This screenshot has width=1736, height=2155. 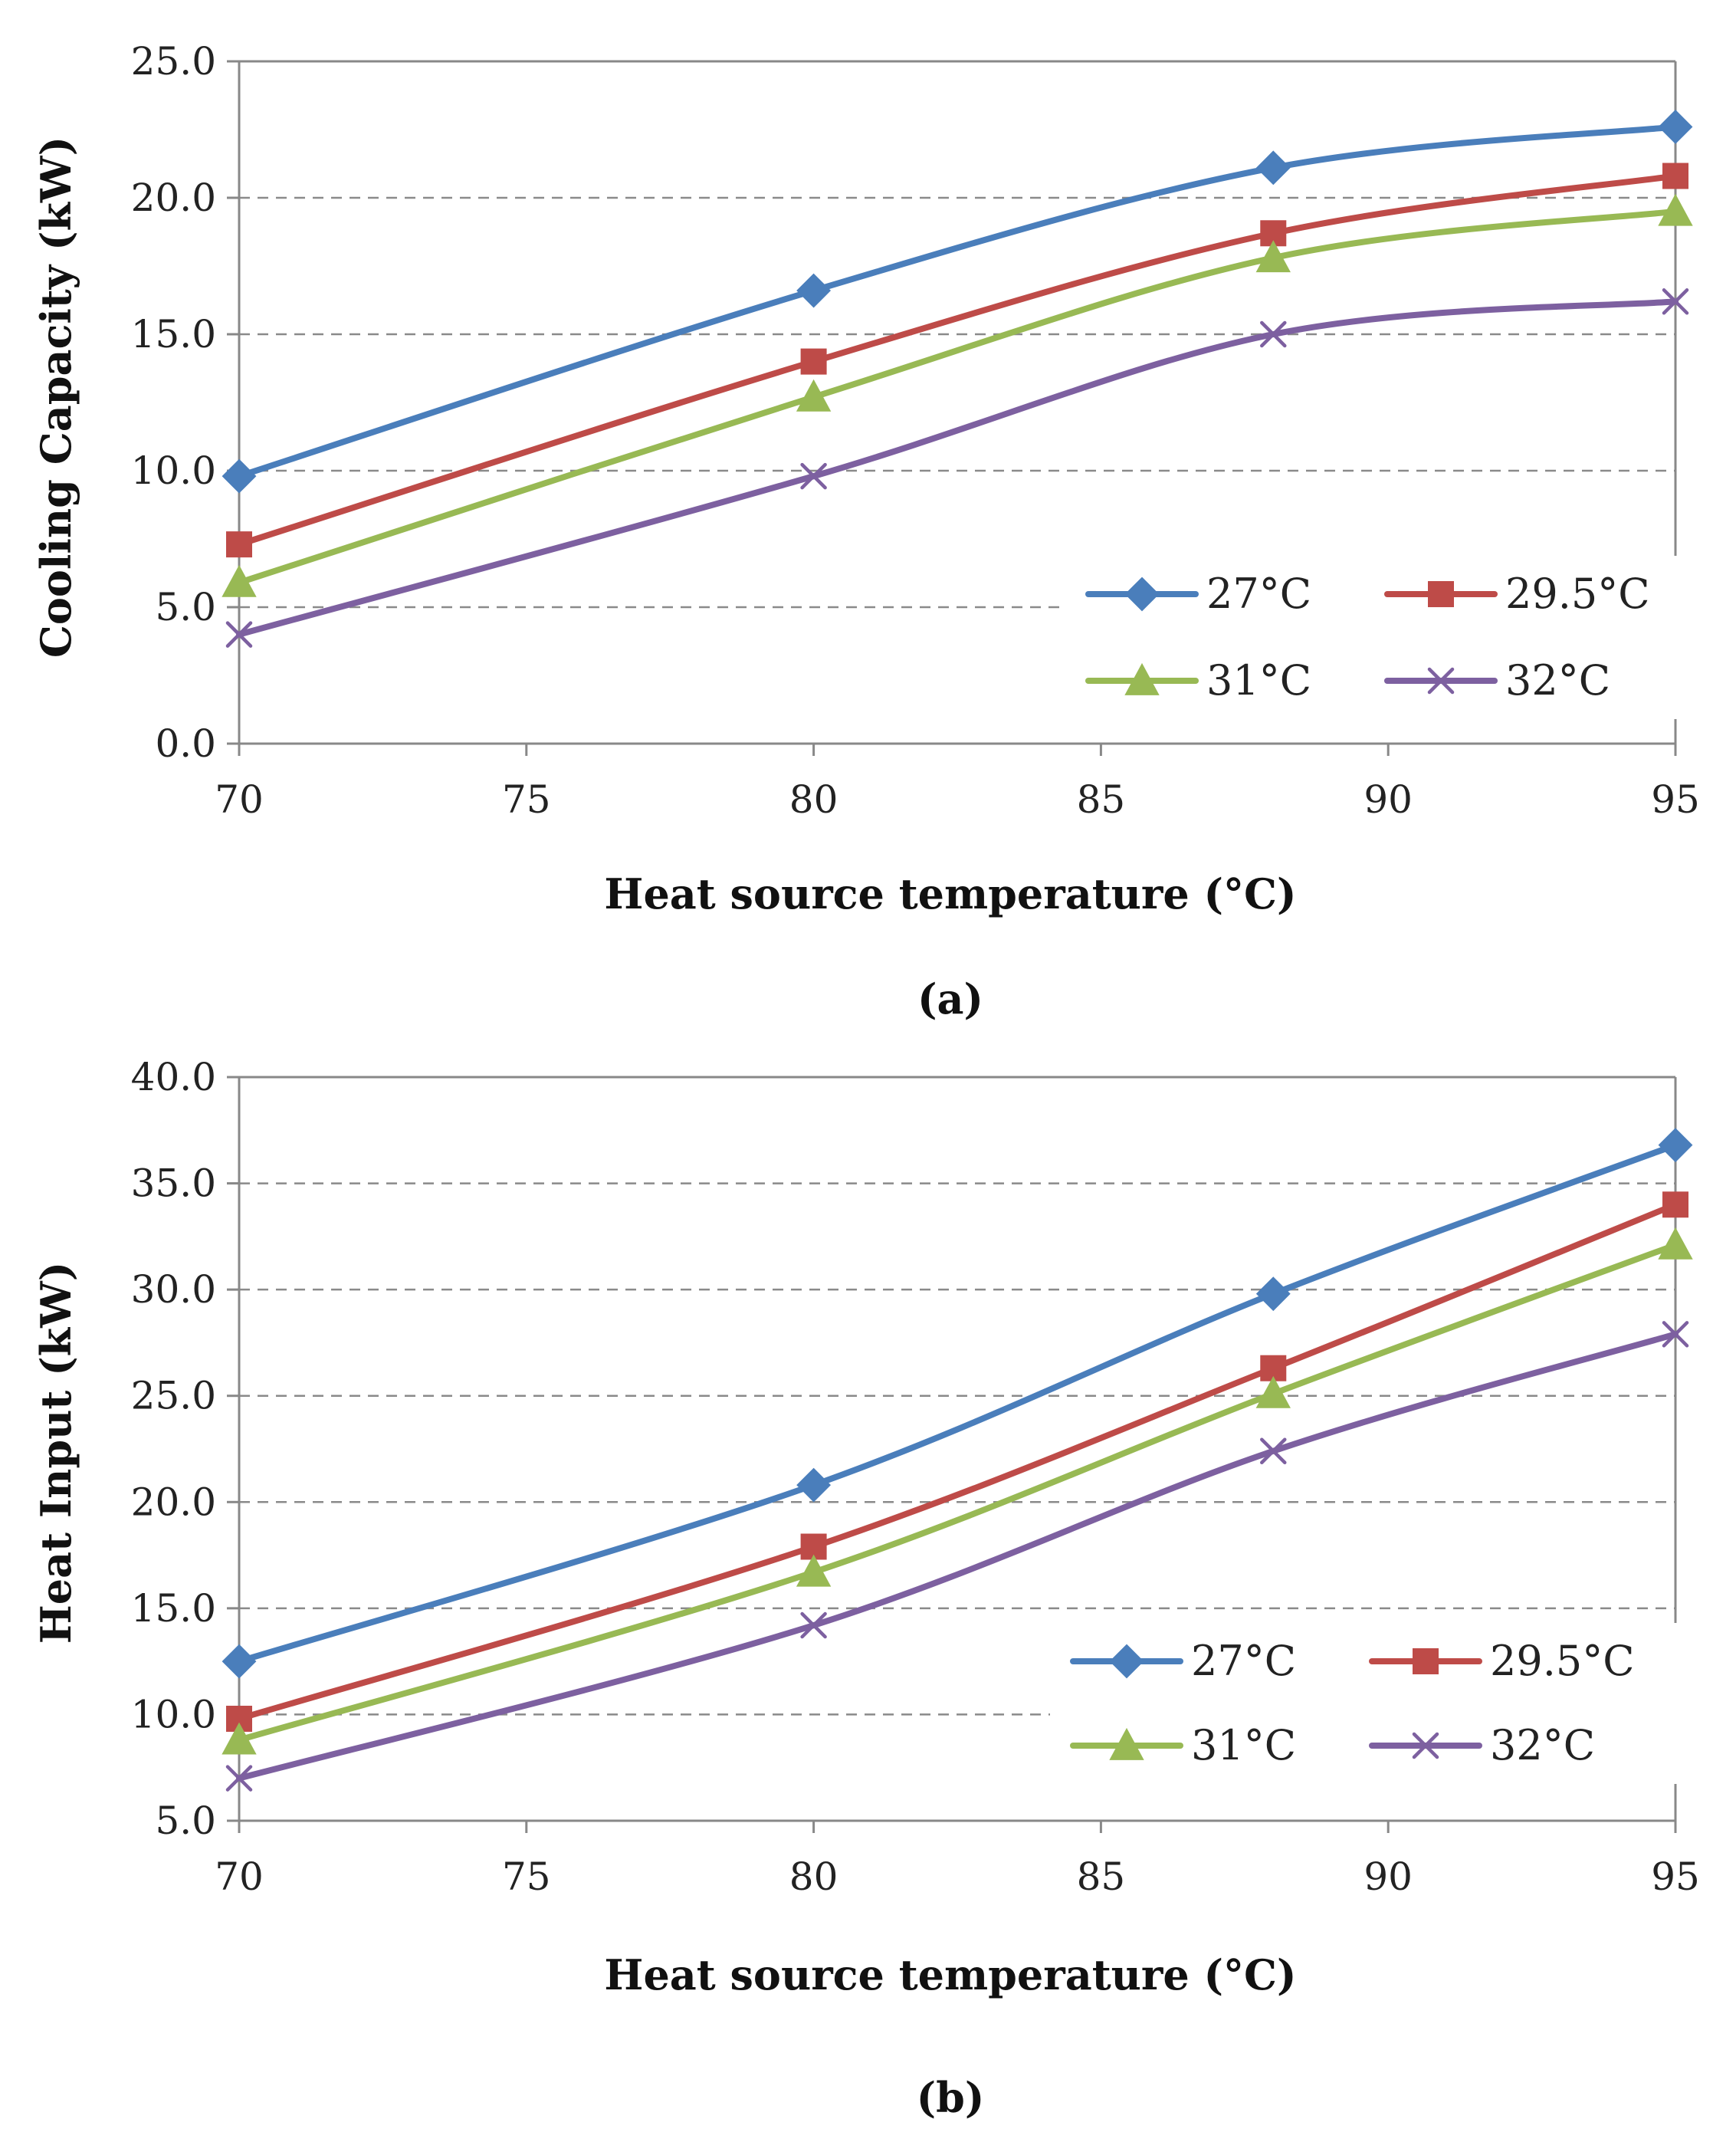 What do you see at coordinates (173, 1289) in the screenshot?
I see `chart-b-y-tick-label: 30.0` at bounding box center [173, 1289].